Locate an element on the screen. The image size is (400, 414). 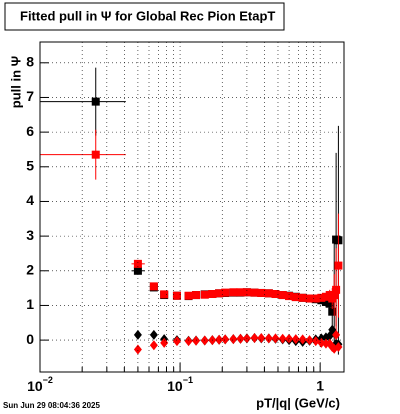
title-box is located at coordinates (144, 16).